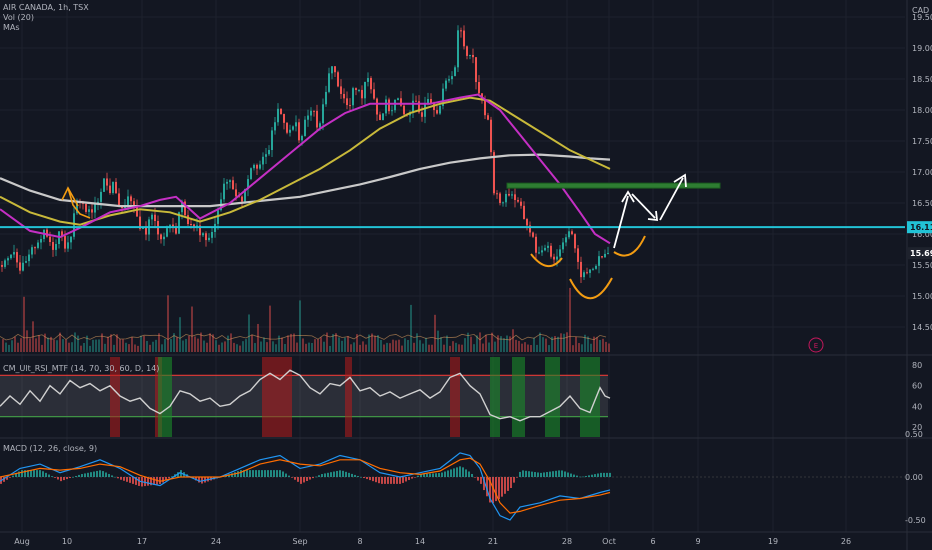  What do you see at coordinates (11, 27) in the screenshot?
I see `ma-indicator-label: MAs` at bounding box center [11, 27].